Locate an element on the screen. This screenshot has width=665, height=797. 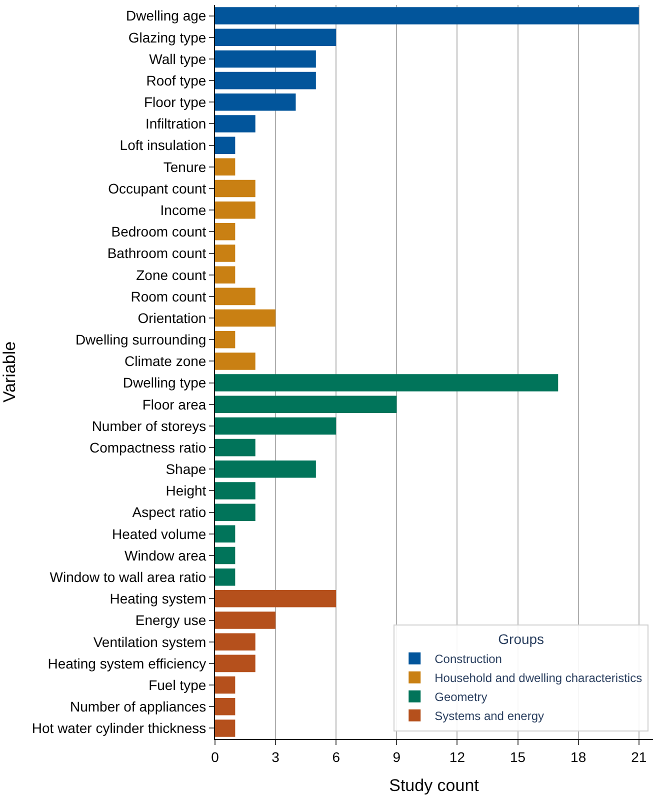
y-tick-label: Roof type is located at coordinates (176, 80).